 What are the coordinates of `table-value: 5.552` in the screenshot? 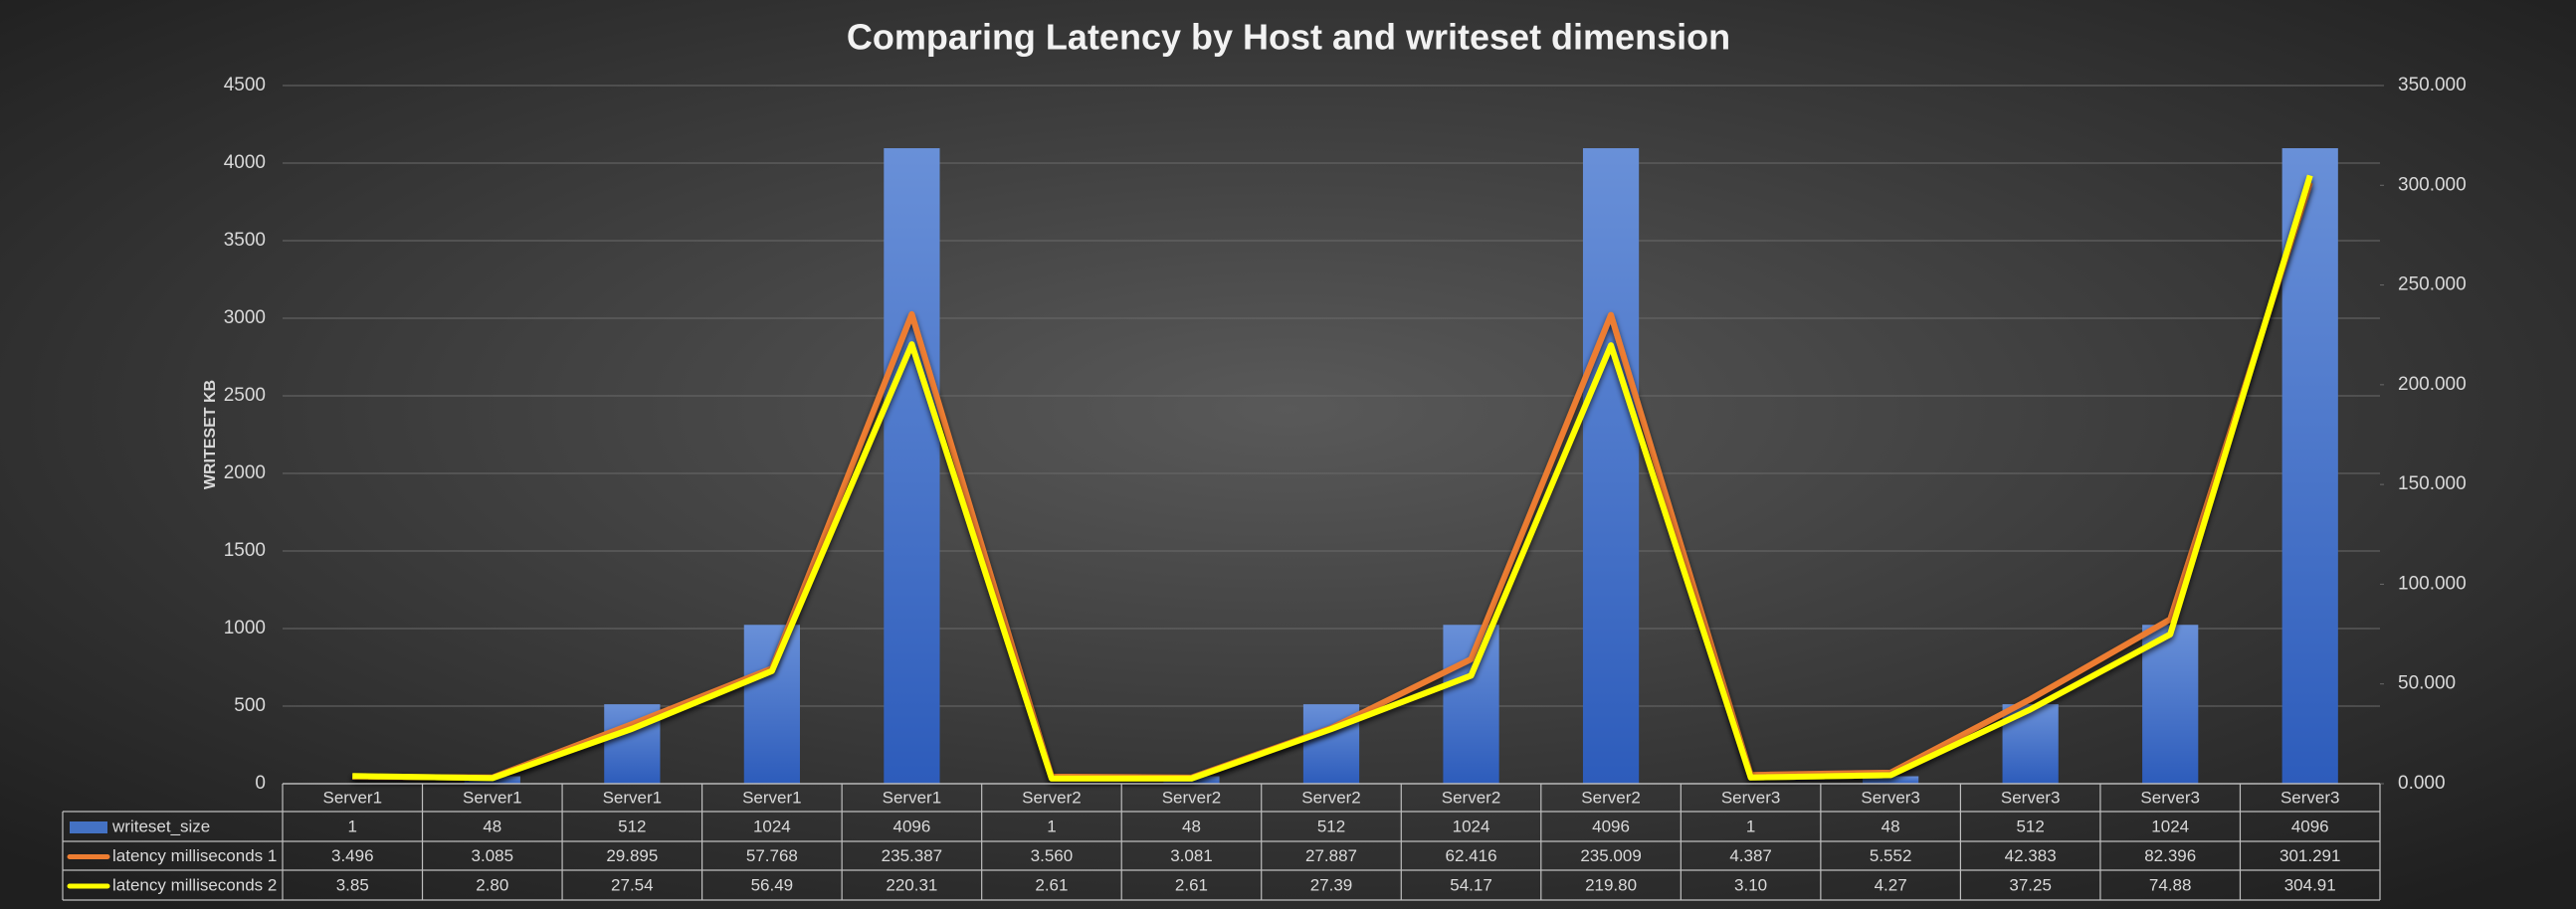 It's located at (1891, 856).